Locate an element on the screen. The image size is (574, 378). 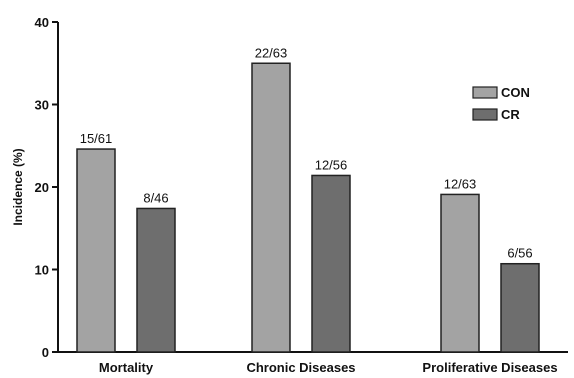
legend-swatch-con is located at coordinates (485, 92).